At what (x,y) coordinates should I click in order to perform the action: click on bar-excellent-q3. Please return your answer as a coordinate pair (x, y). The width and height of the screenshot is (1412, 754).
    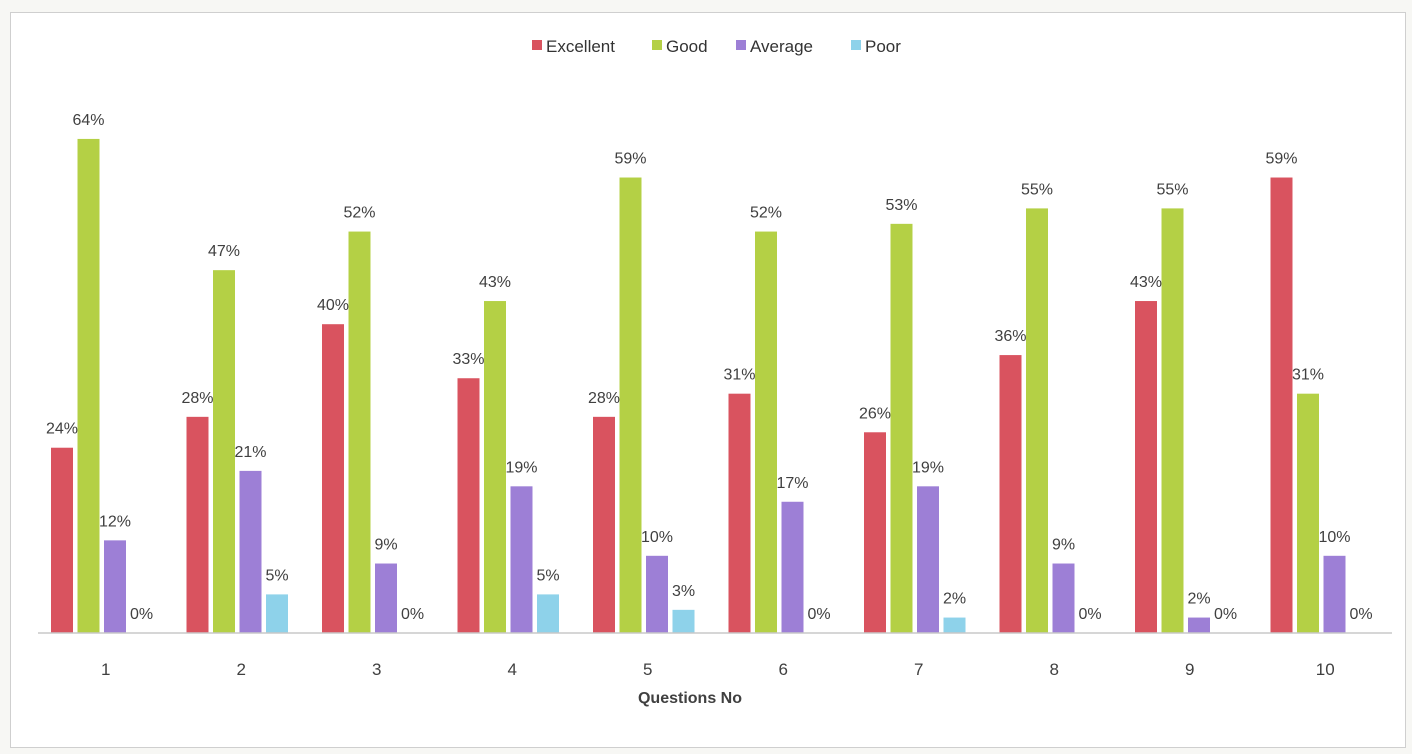
    Looking at the image, I should click on (333, 478).